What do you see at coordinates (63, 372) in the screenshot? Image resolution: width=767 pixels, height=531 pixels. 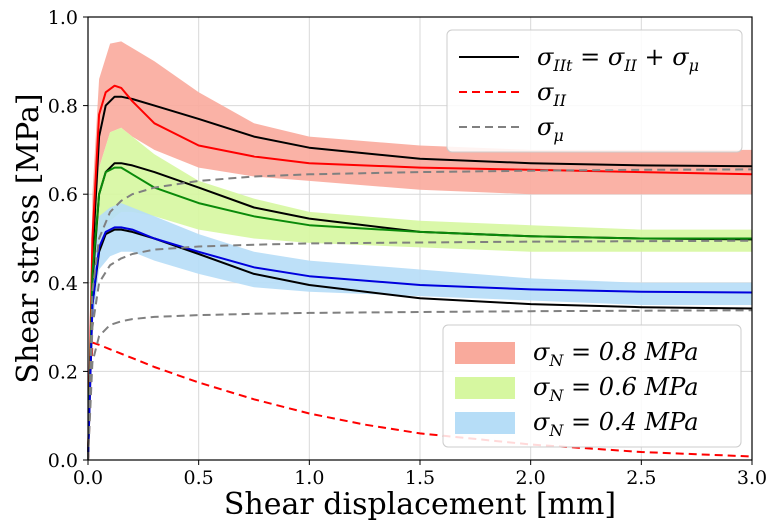 I see `y-tick-label: 0.2` at bounding box center [63, 372].